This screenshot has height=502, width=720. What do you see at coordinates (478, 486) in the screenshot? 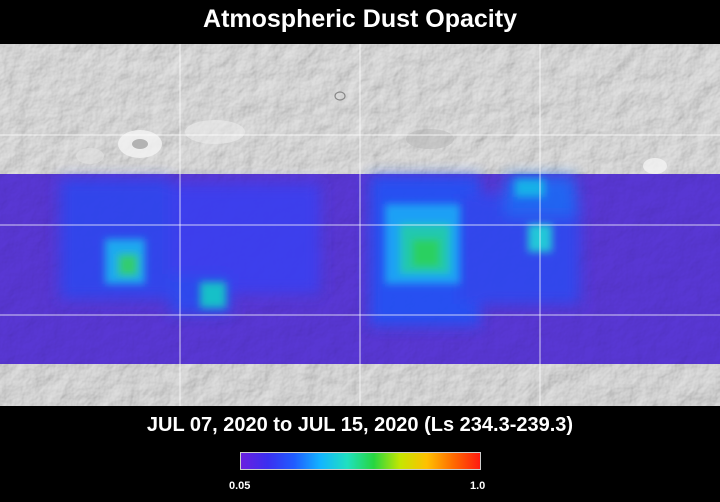
I see `colorbar-max-label: 1.0` at bounding box center [478, 486].